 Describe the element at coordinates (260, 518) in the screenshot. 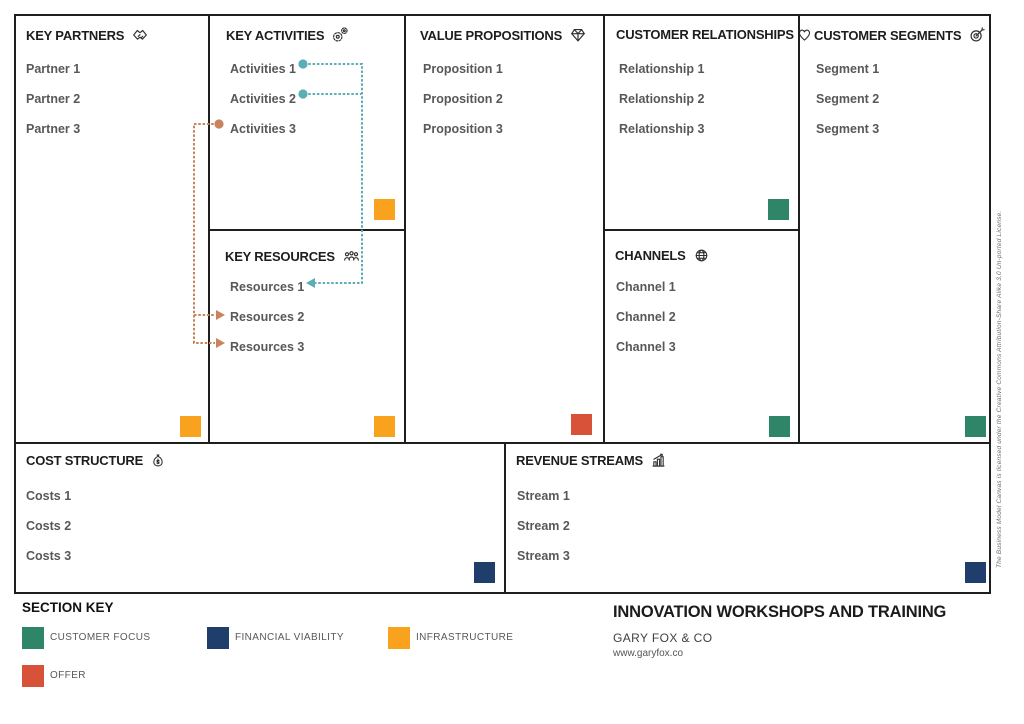

I see `cost-structure-box: COST STRUCTURE Costs 1 Costs 2 Costs 3` at that location.